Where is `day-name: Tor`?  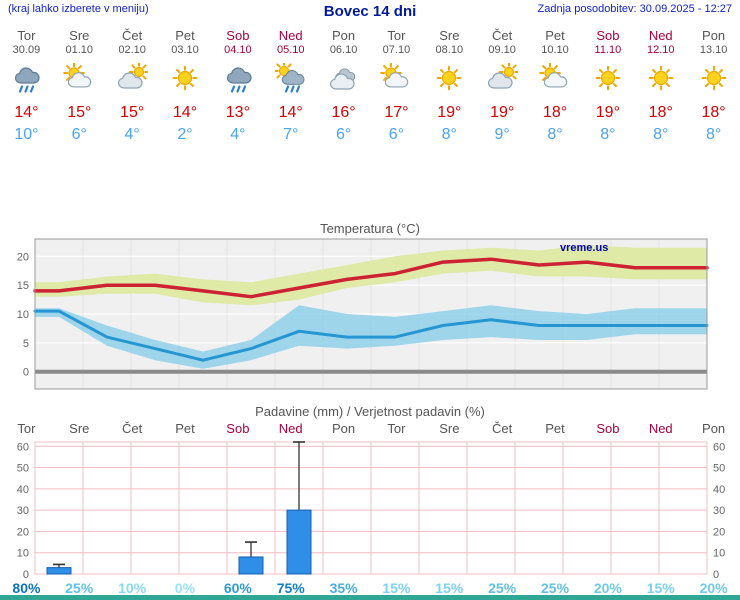
day-name: Tor is located at coordinates (396, 35).